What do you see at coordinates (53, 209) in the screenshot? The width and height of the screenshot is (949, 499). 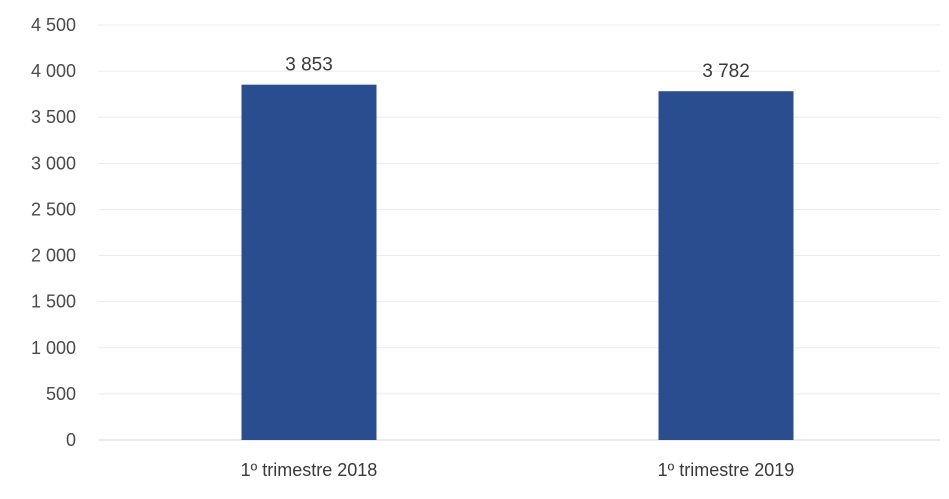 I see `y-tick-label: 2 500` at bounding box center [53, 209].